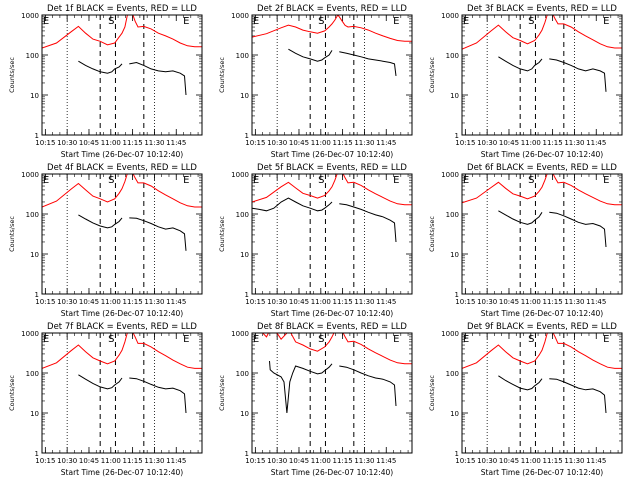 This screenshot has height=480, width=640. I want to click on panel-title: Det 2f BLACK = Events, RED = LLD, so click(332, 9).